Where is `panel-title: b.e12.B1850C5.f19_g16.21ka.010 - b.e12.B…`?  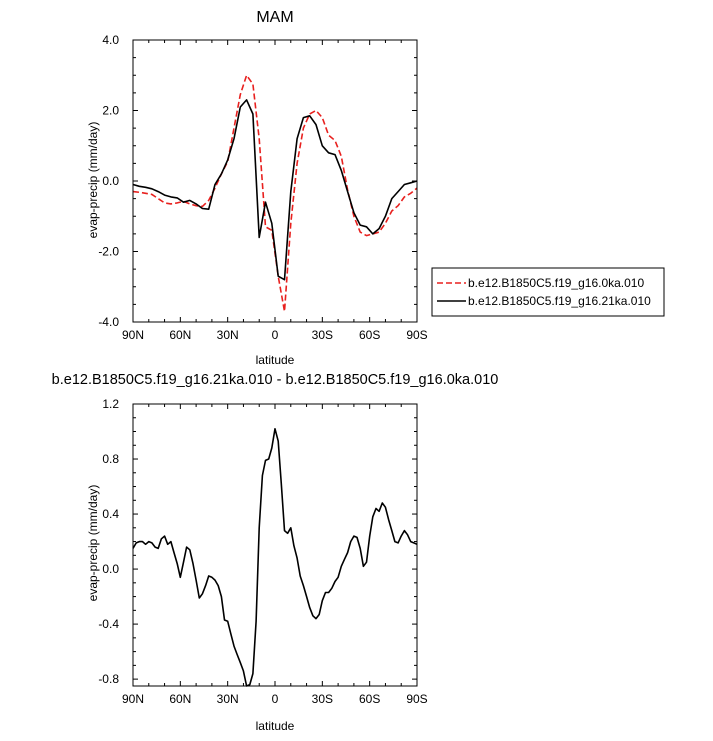 panel-title: b.e12.B1850C5.f19_g16.21ka.010 - b.e12.B… is located at coordinates (275, 380).